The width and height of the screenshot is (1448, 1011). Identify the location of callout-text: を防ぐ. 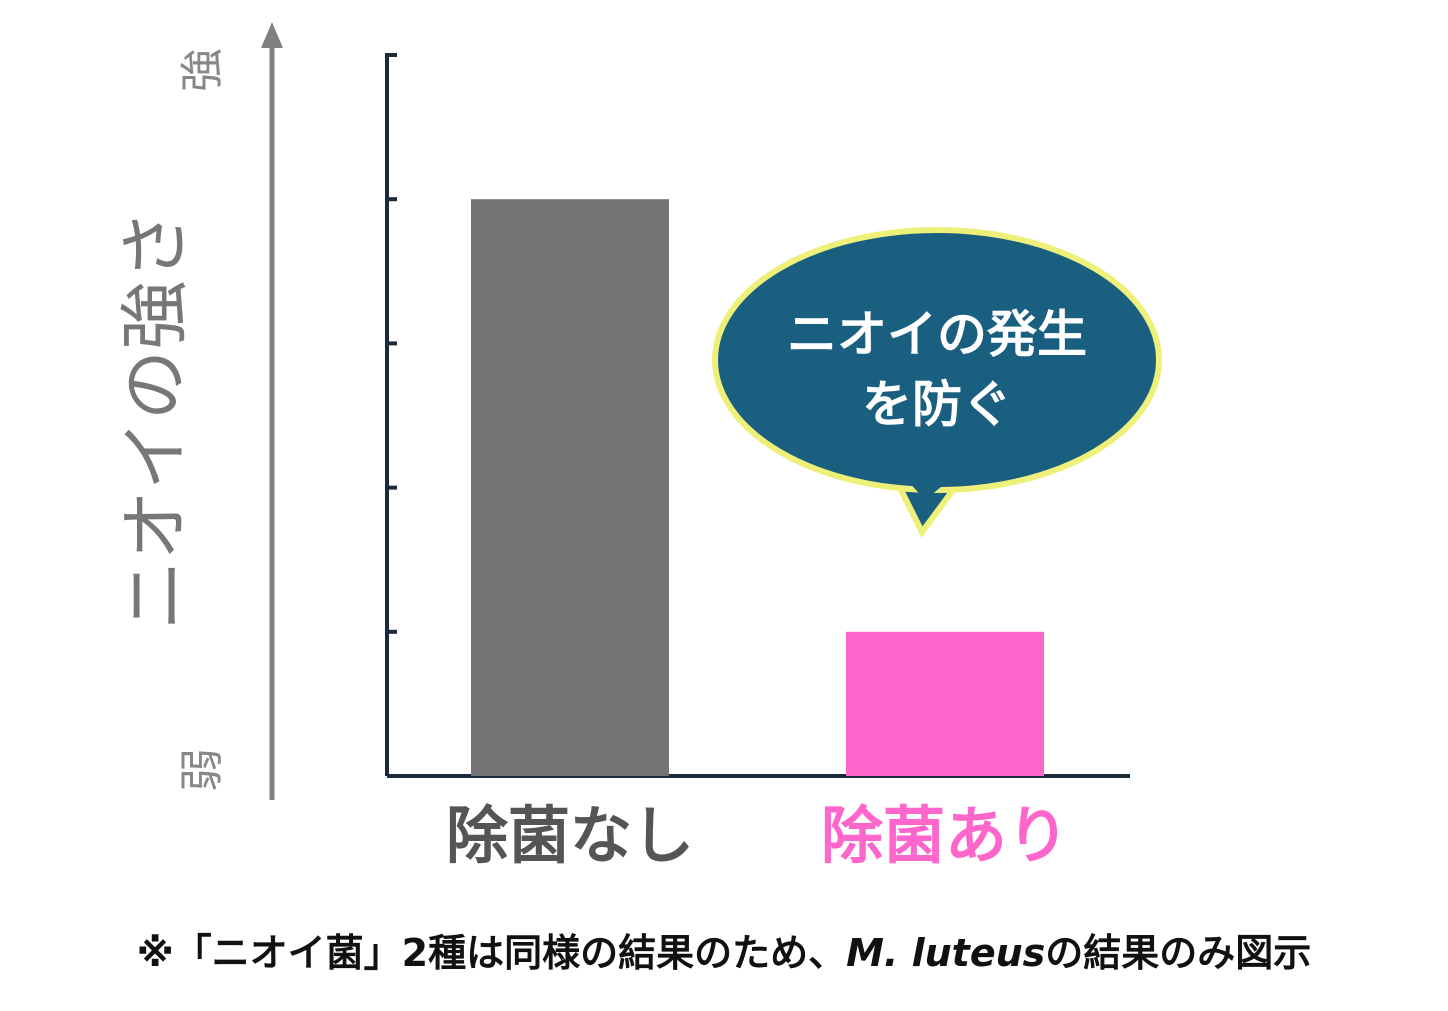
(937, 405).